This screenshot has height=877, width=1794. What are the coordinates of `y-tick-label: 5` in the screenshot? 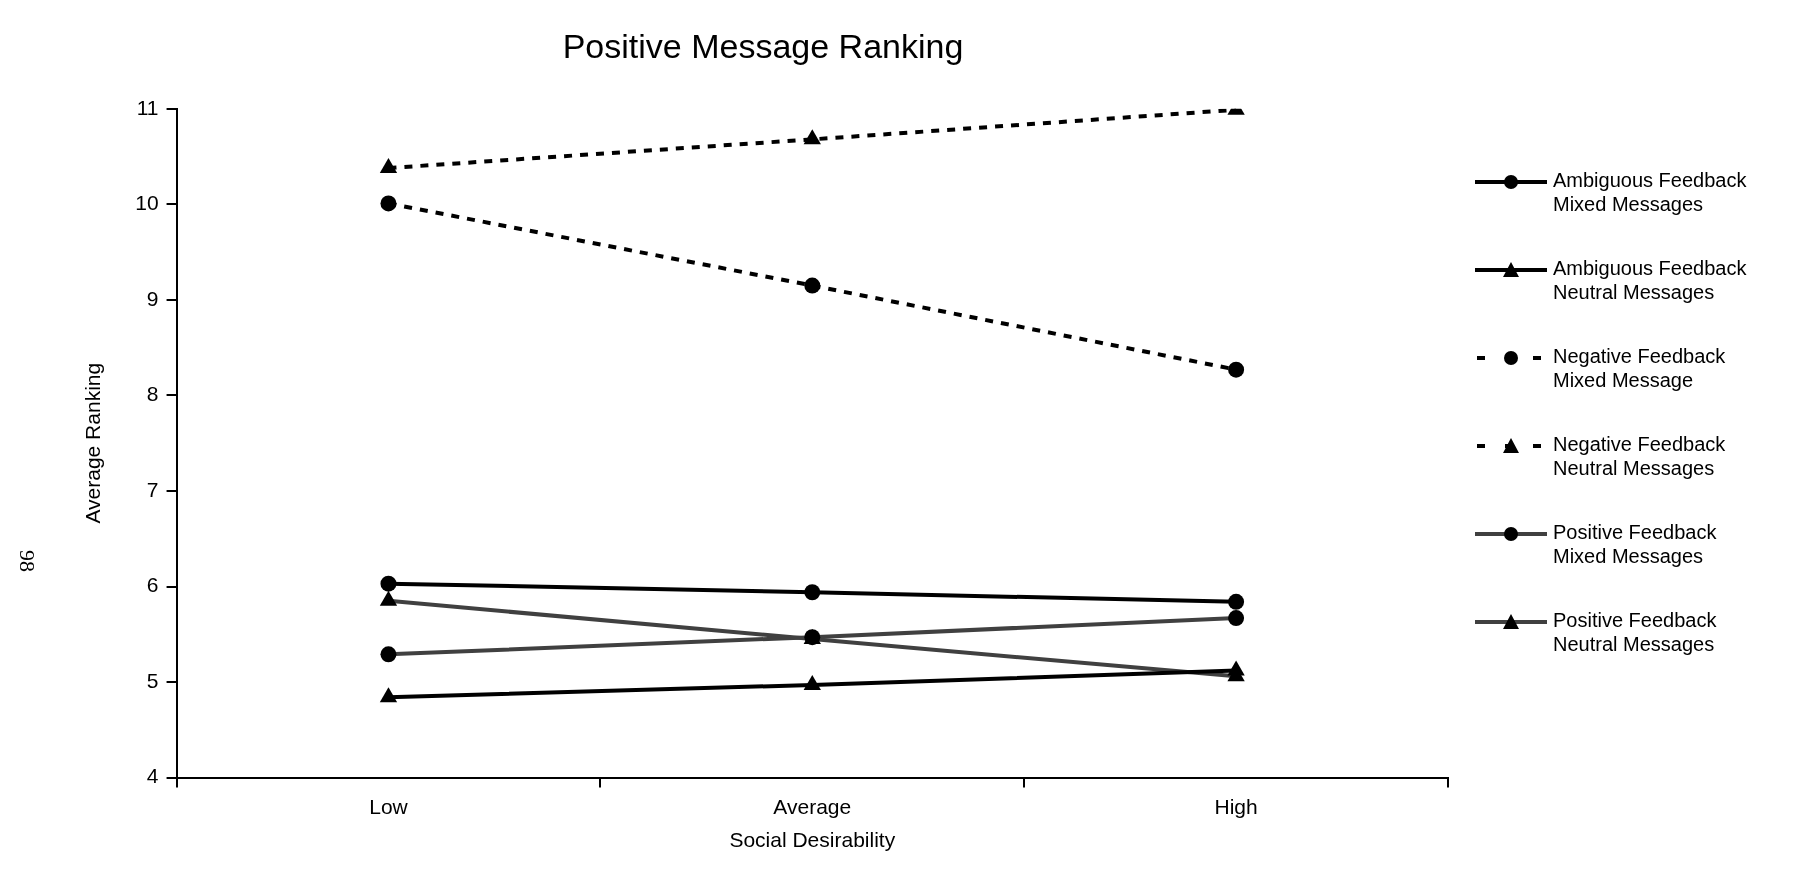 It's located at (152, 680).